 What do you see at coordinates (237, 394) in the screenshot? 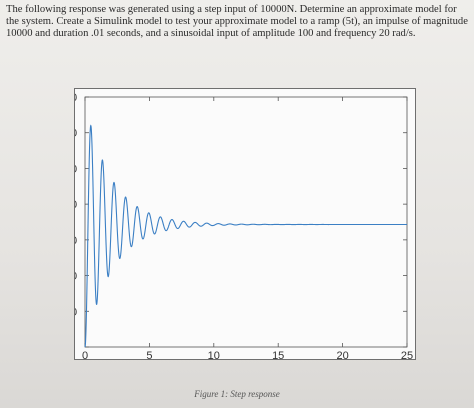
I see `figure-caption: Figure 1: Step response` at bounding box center [237, 394].